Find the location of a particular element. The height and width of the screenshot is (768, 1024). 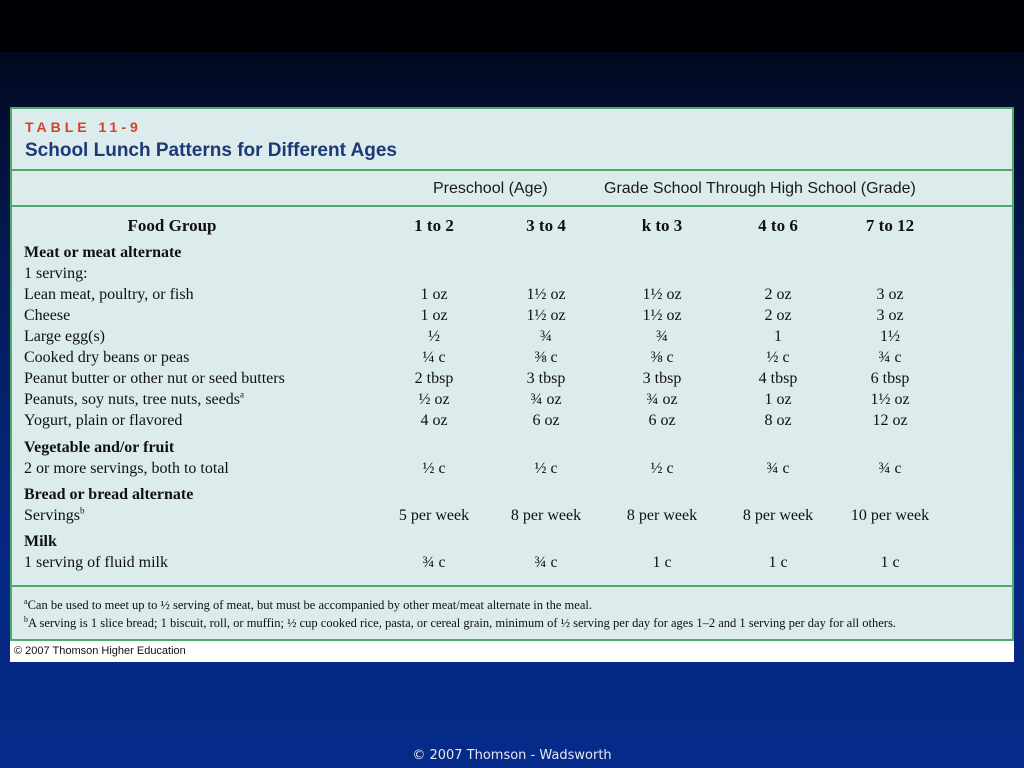

row-label: Bread or bread alternate is located at coordinates (108, 495).